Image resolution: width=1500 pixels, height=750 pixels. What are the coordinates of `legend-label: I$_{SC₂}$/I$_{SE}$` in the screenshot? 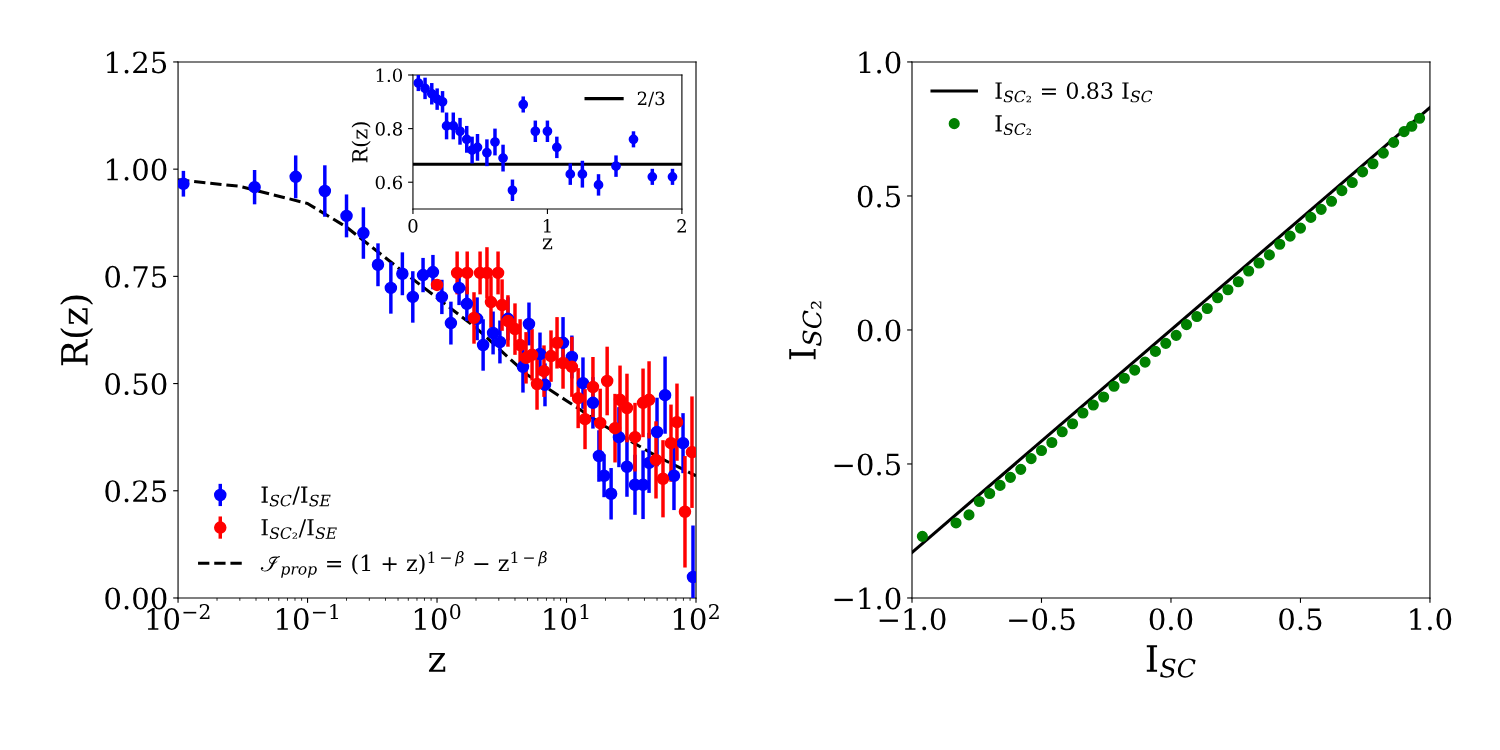 It's located at (299, 529).